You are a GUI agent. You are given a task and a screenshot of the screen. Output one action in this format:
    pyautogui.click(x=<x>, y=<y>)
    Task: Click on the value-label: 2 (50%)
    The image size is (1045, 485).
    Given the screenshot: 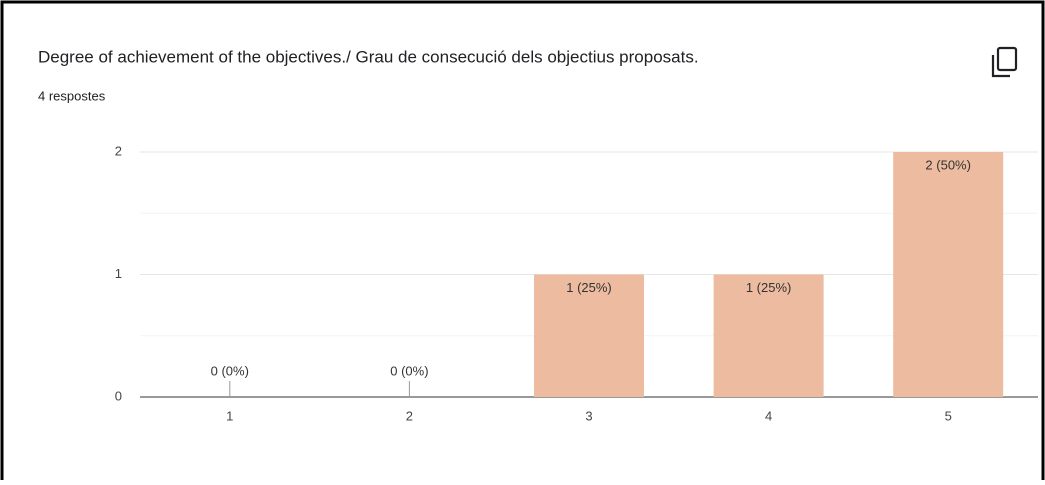 What is the action you would take?
    pyautogui.click(x=948, y=164)
    